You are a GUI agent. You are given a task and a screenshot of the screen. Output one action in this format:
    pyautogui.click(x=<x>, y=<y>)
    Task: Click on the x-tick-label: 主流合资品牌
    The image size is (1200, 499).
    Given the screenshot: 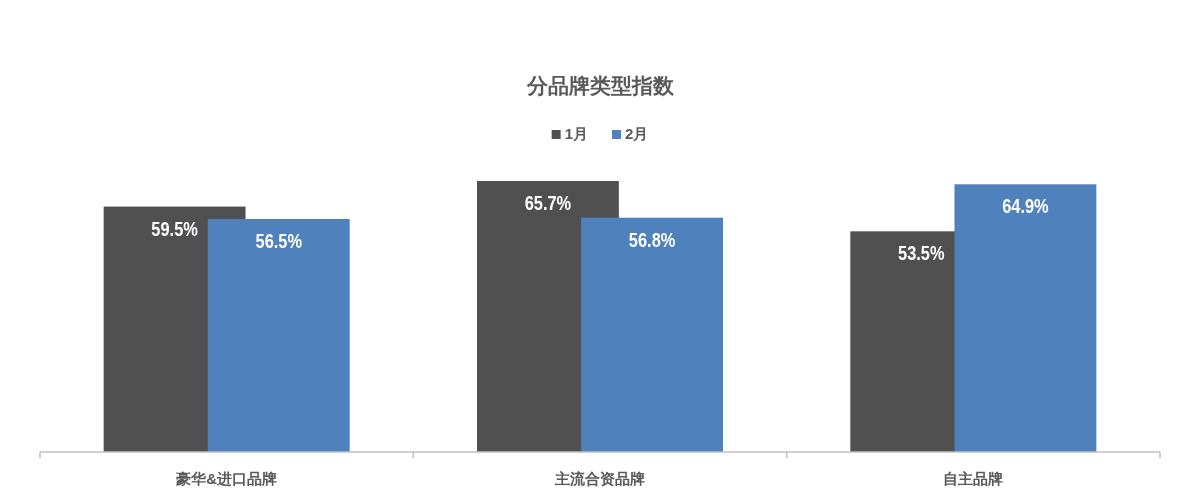 What is the action you would take?
    pyautogui.click(x=599, y=478)
    